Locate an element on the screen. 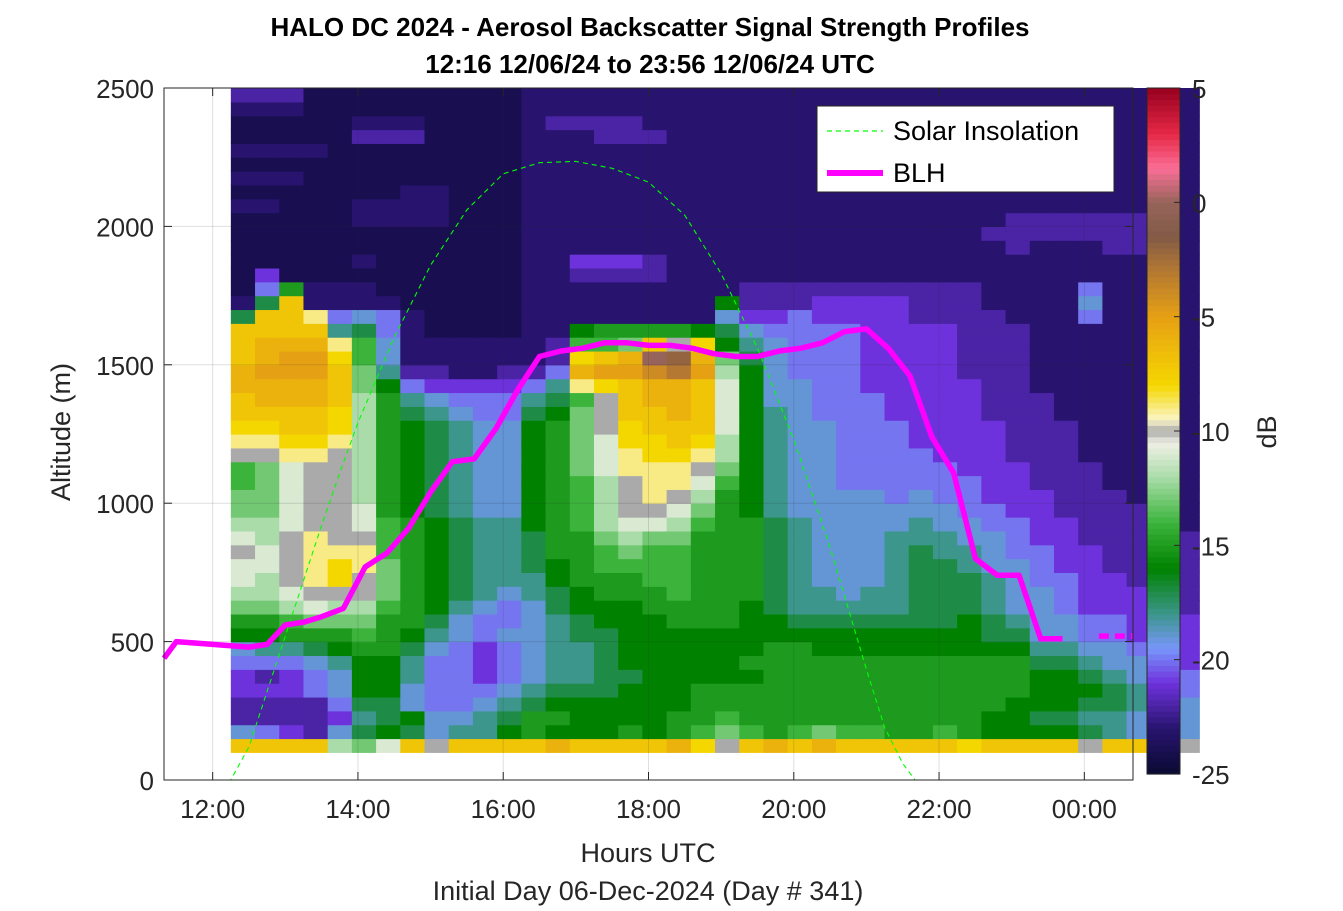  colorbar-ticks: 50-5-10-15-20-25 is located at coordinates (1202, 432).